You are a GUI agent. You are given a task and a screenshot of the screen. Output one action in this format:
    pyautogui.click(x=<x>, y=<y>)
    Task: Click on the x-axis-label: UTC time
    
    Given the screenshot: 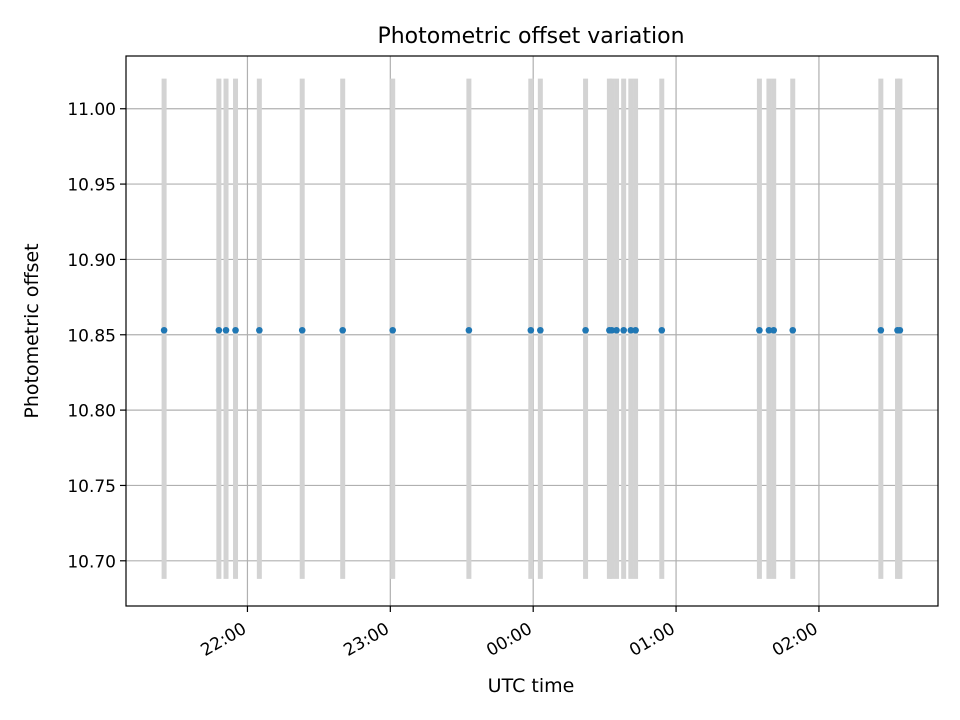 What is the action you would take?
    pyautogui.click(x=531, y=686)
    